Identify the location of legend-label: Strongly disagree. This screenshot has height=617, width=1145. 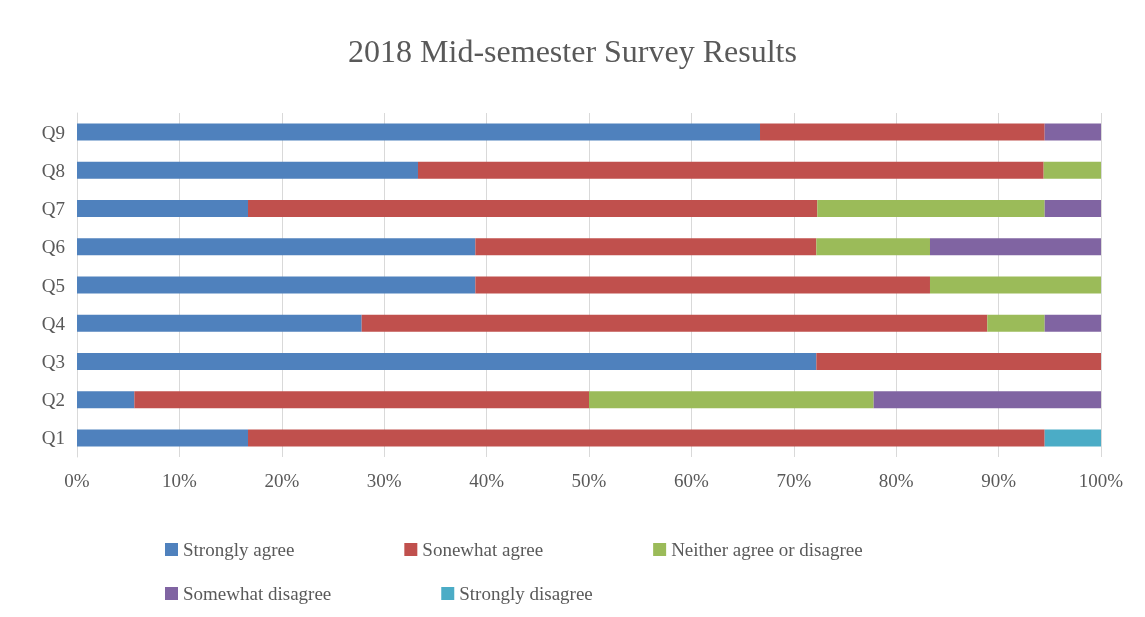
(526, 593).